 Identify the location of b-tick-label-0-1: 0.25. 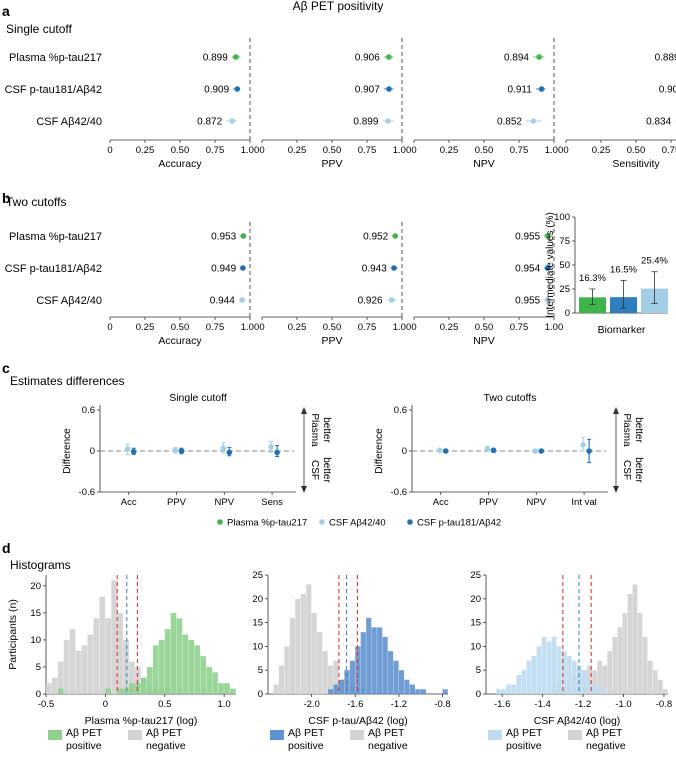
(145, 327).